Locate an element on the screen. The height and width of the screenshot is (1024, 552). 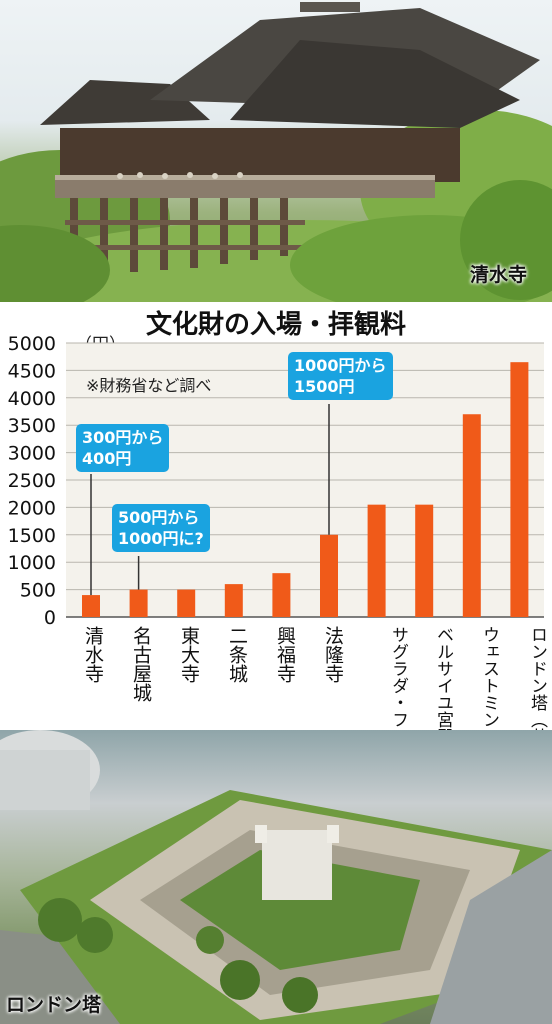
x-label: 清水寺 is located at coordinates (93, 654).